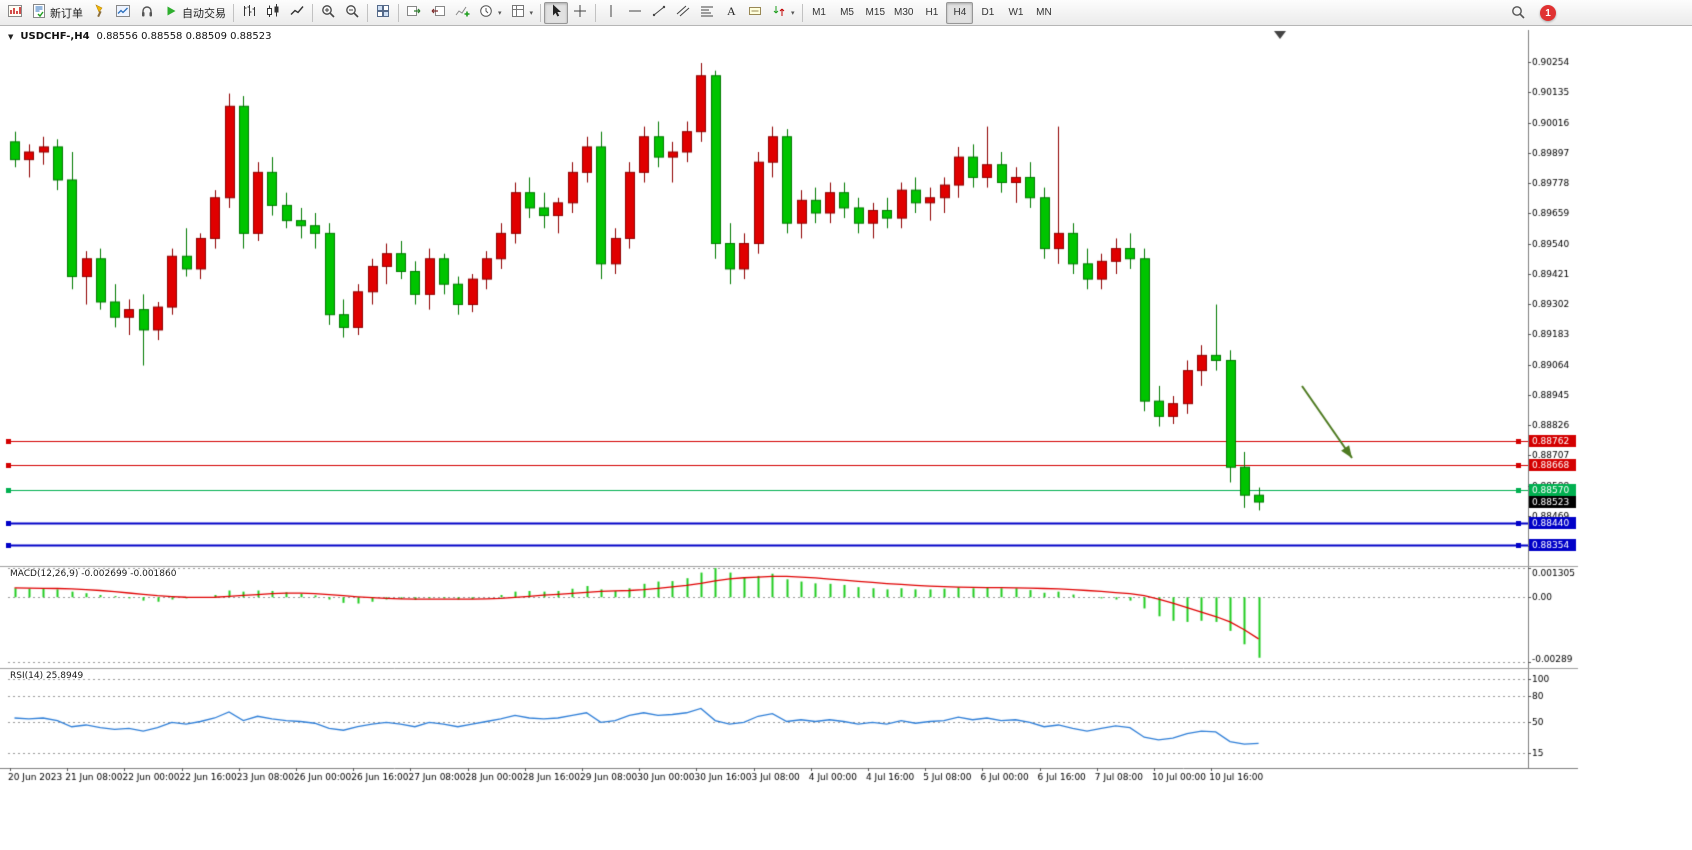 Image resolution: width=1692 pixels, height=850 pixels. I want to click on headphones-icon, so click(147, 12).